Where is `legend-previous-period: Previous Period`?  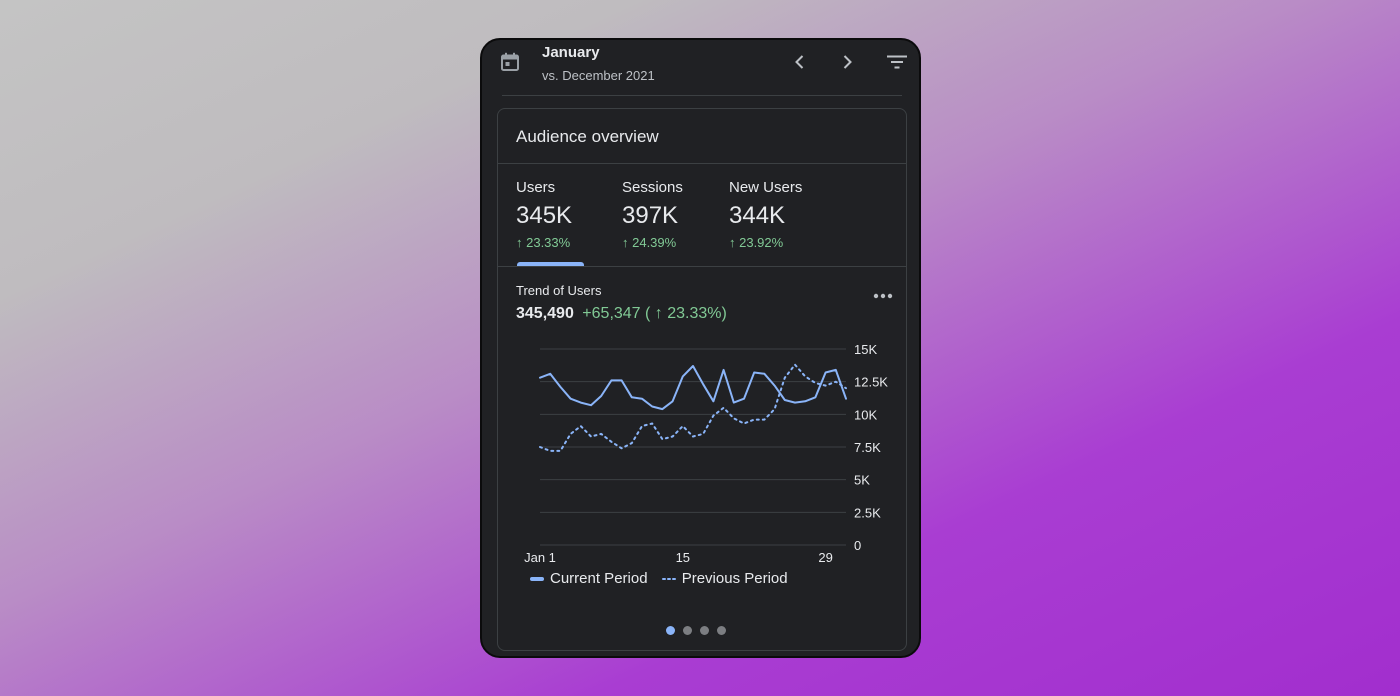
legend-previous-period: Previous Period is located at coordinates (724, 578).